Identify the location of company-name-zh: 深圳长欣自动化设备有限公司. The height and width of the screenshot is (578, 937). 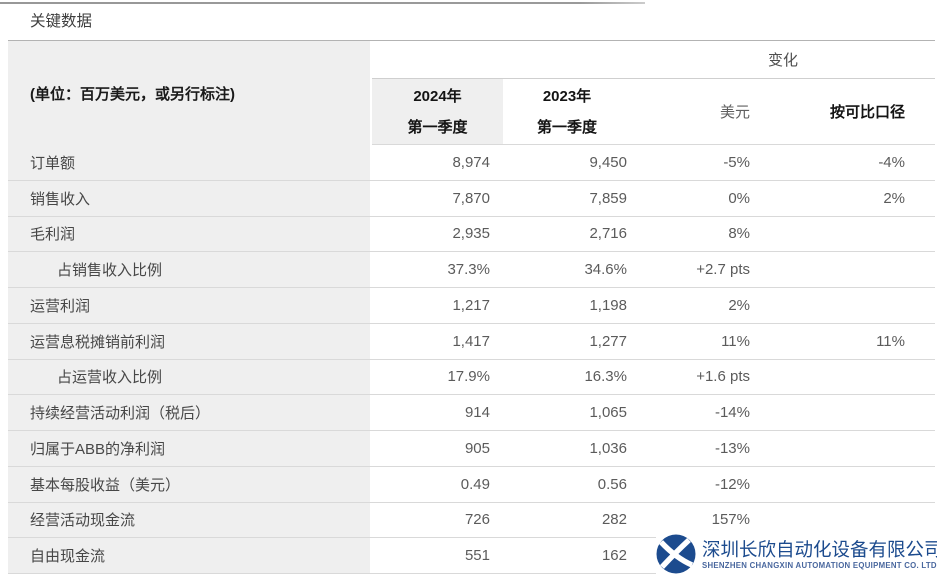
(819, 549).